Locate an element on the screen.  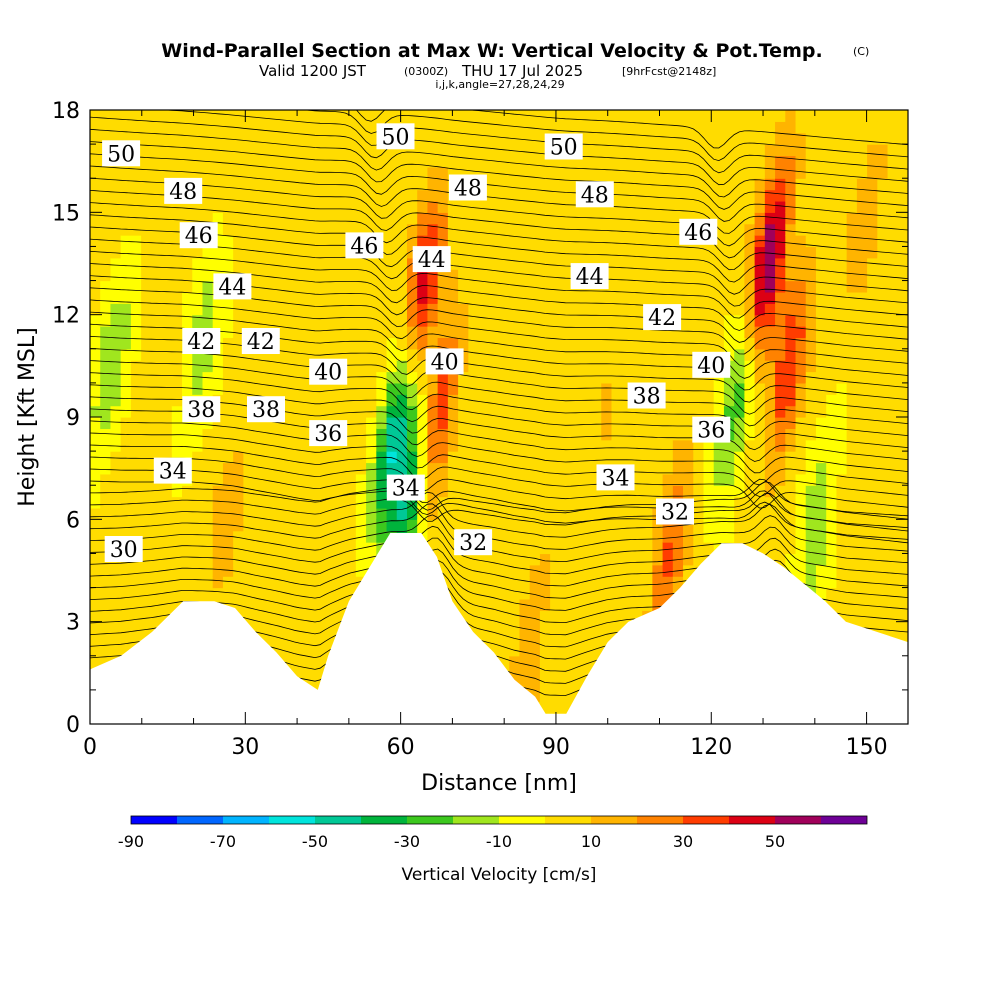
colorbar-tick-label: -50 is located at coordinates (315, 841).